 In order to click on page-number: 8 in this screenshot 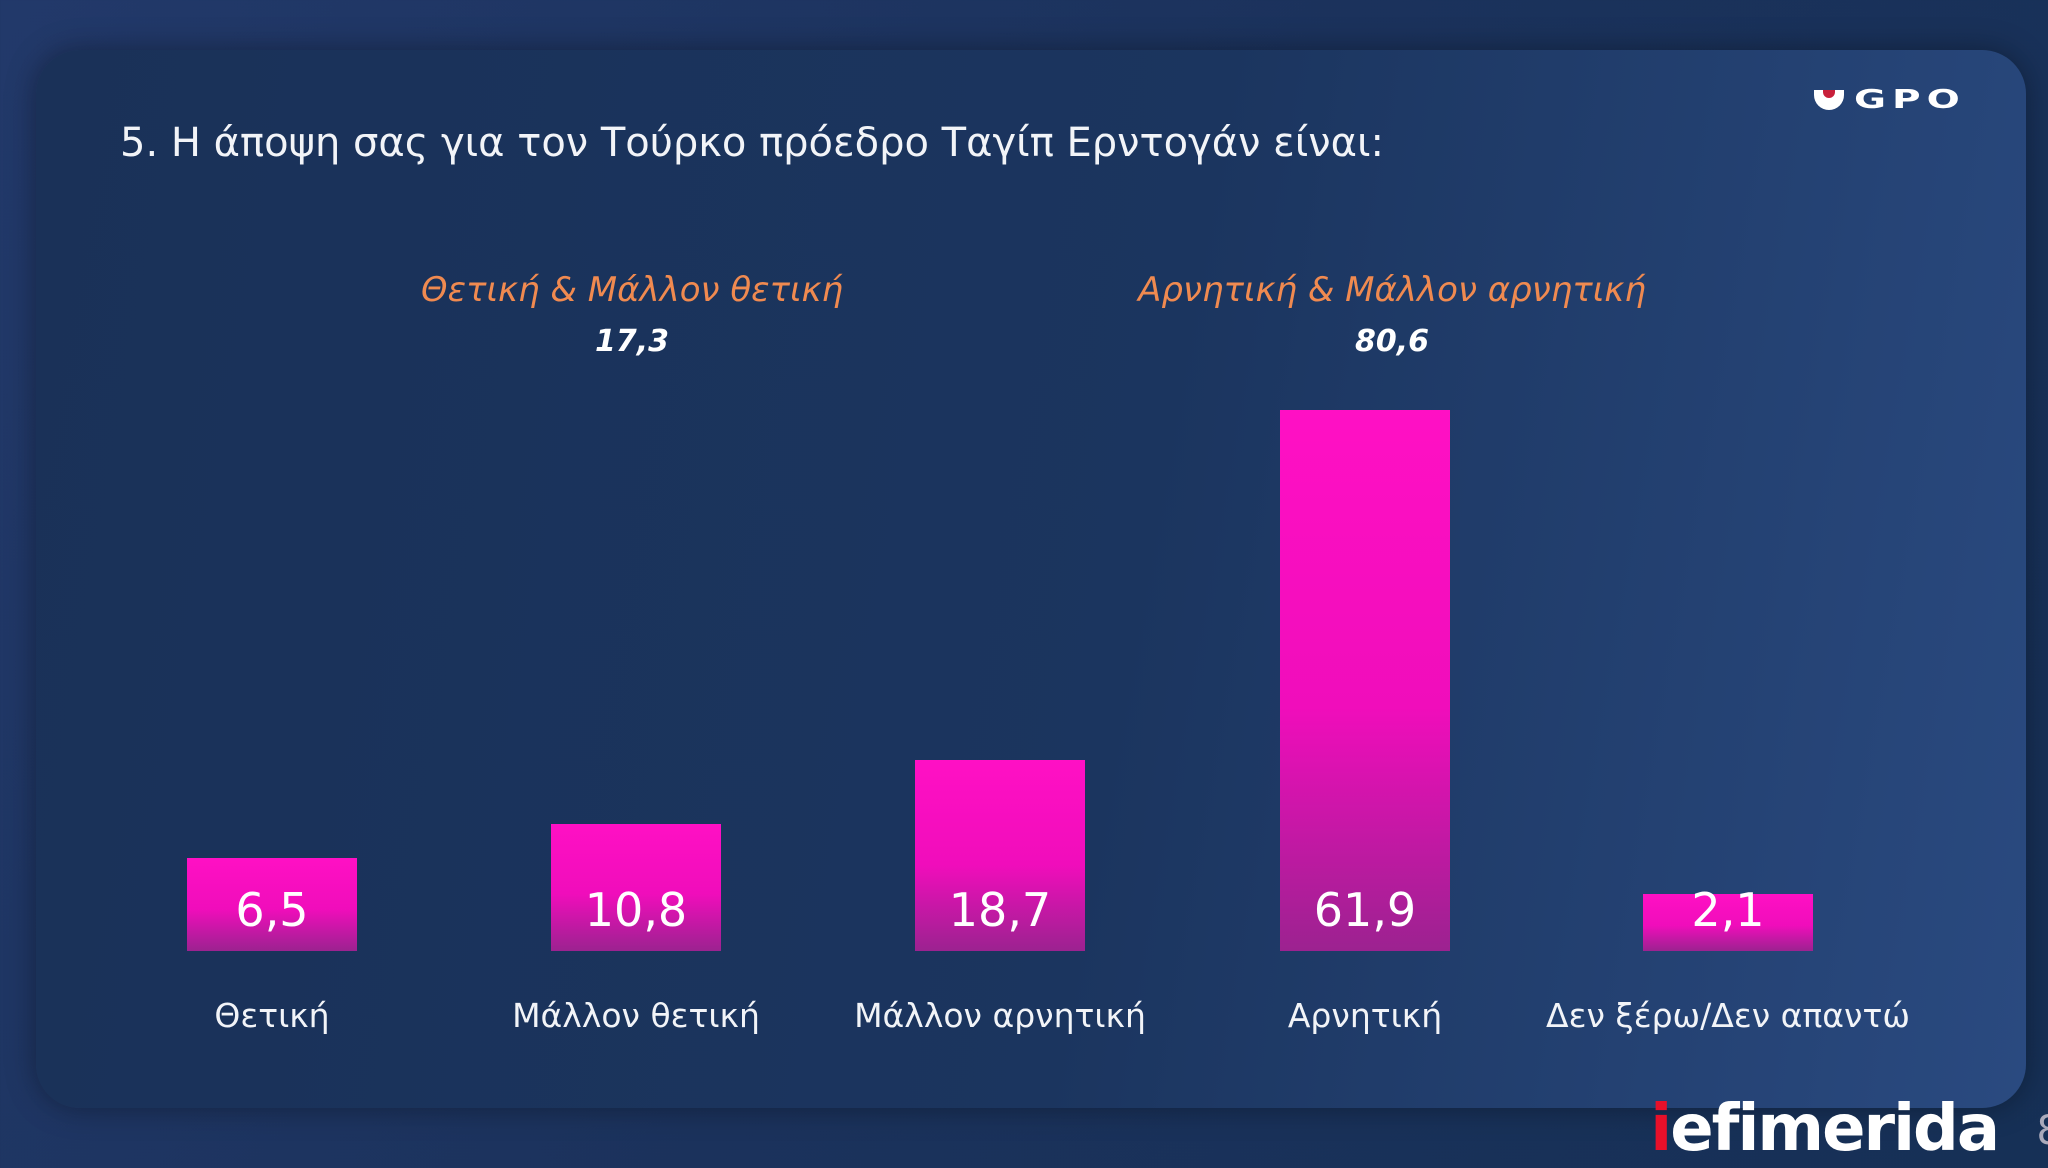, I will do `click(2042, 1131)`.